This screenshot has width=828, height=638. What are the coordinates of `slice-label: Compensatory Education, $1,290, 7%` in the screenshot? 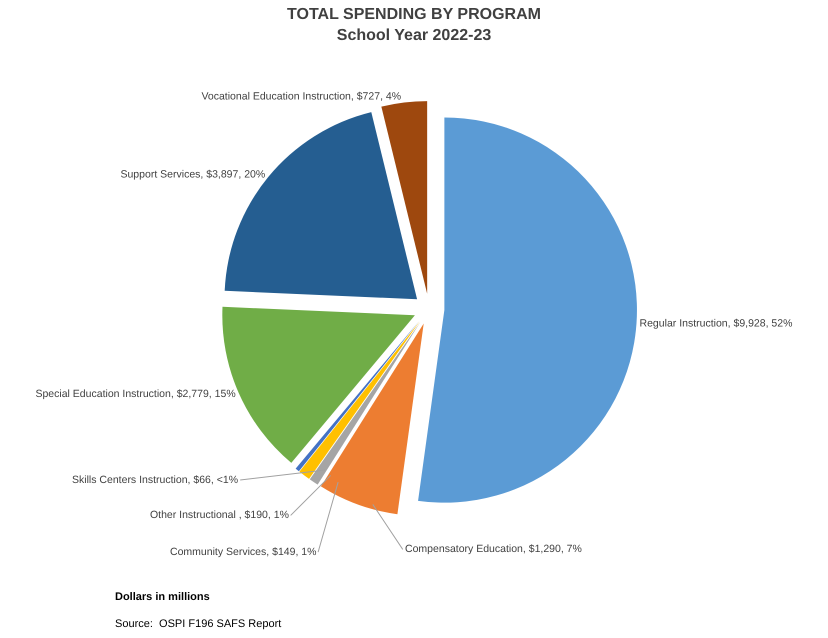 It's located at (493, 549).